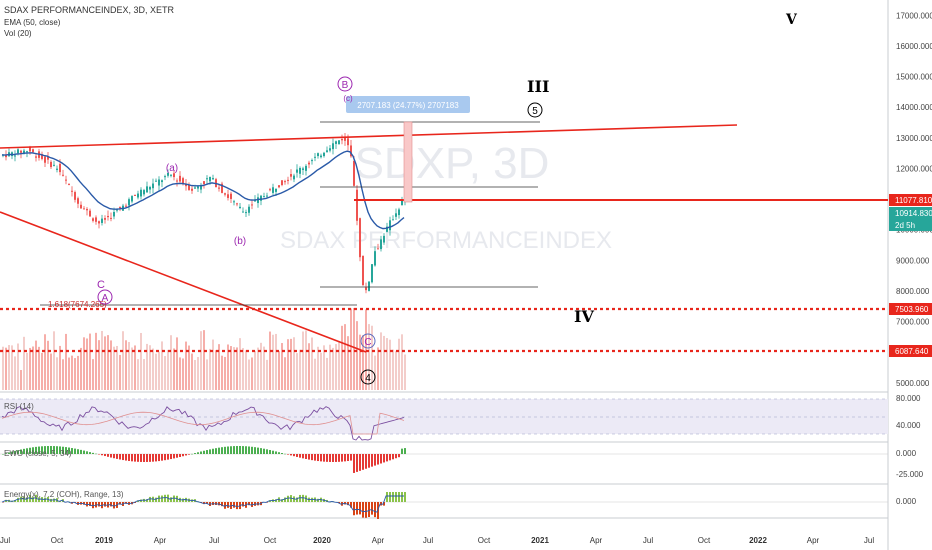  I want to click on watermark-symbol: SDXP, 3D, so click(452, 163).